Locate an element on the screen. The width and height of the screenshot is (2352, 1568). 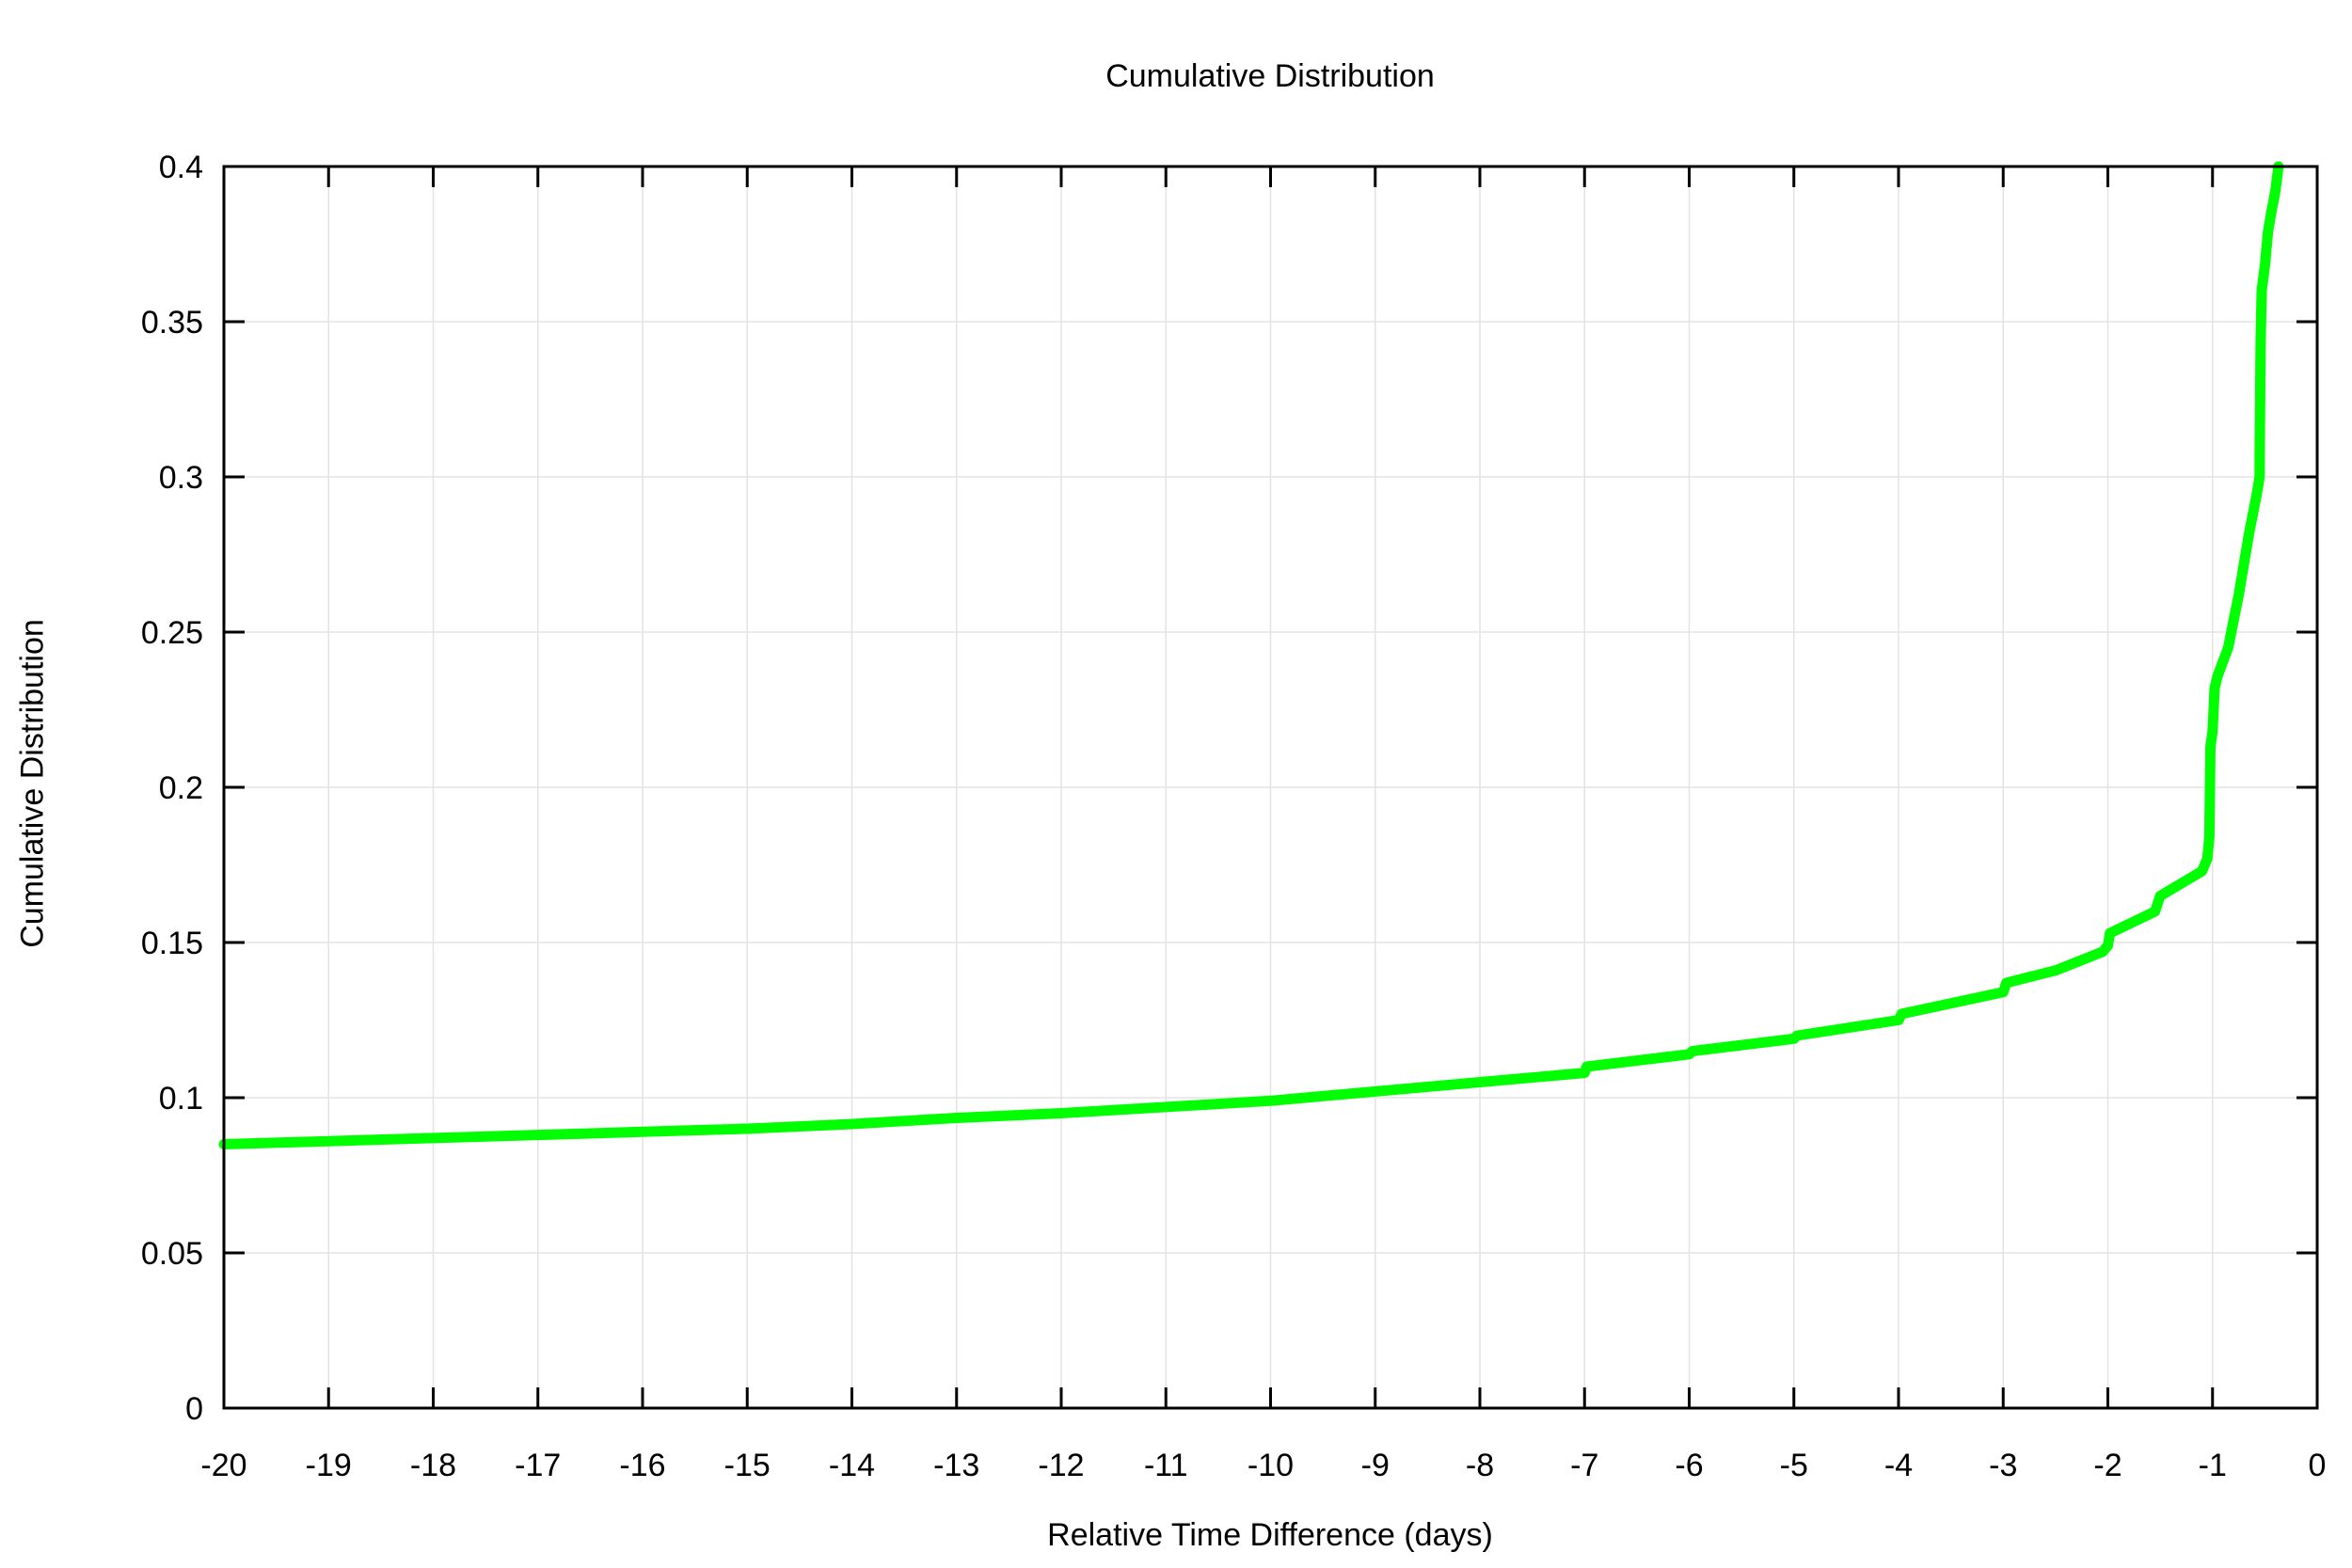
y-tick-label: 0.1 is located at coordinates (181, 1099).